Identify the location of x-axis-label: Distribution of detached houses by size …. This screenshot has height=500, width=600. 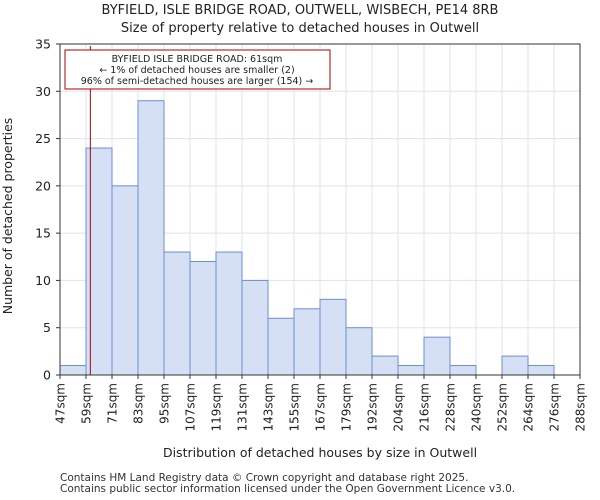
(320, 452).